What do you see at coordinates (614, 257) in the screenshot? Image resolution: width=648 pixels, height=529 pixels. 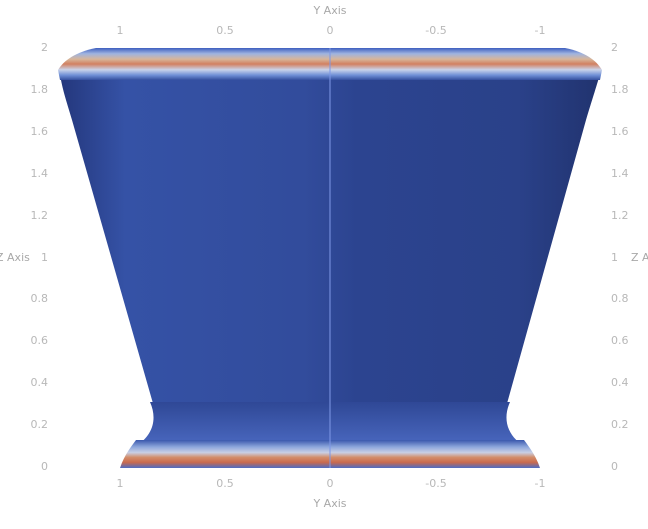 I see `right-z-tick: 1` at bounding box center [614, 257].